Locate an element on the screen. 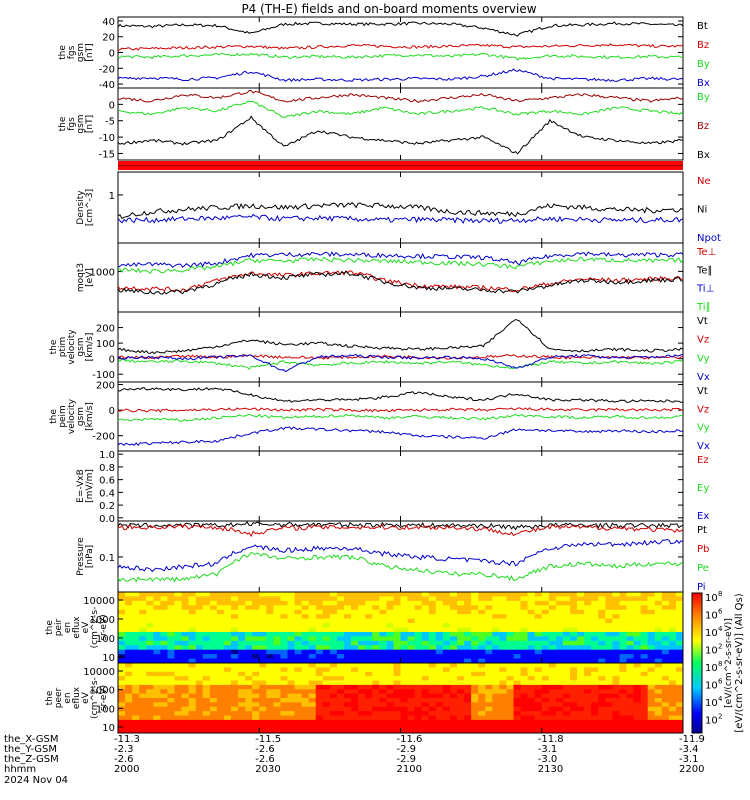  panel-ylabel: the is located at coordinates (54, 346).